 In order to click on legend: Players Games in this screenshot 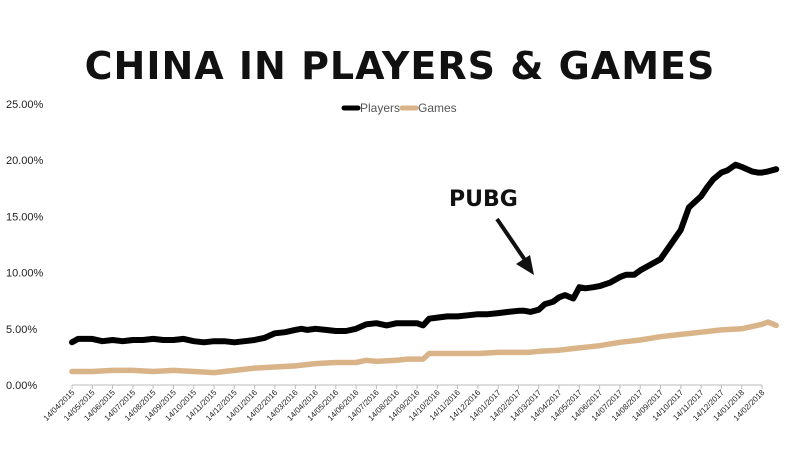, I will do `click(399, 108)`.